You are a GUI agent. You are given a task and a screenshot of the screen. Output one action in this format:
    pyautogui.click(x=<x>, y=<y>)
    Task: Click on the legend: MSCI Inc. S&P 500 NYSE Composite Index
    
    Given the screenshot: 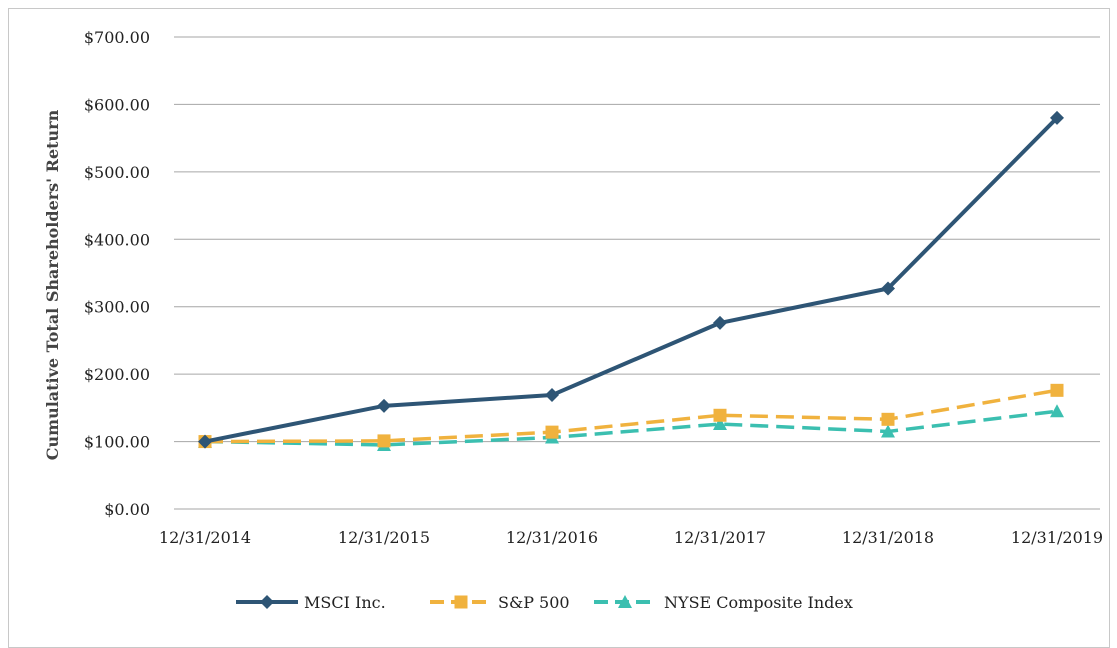 What is the action you would take?
    pyautogui.click(x=544, y=602)
    